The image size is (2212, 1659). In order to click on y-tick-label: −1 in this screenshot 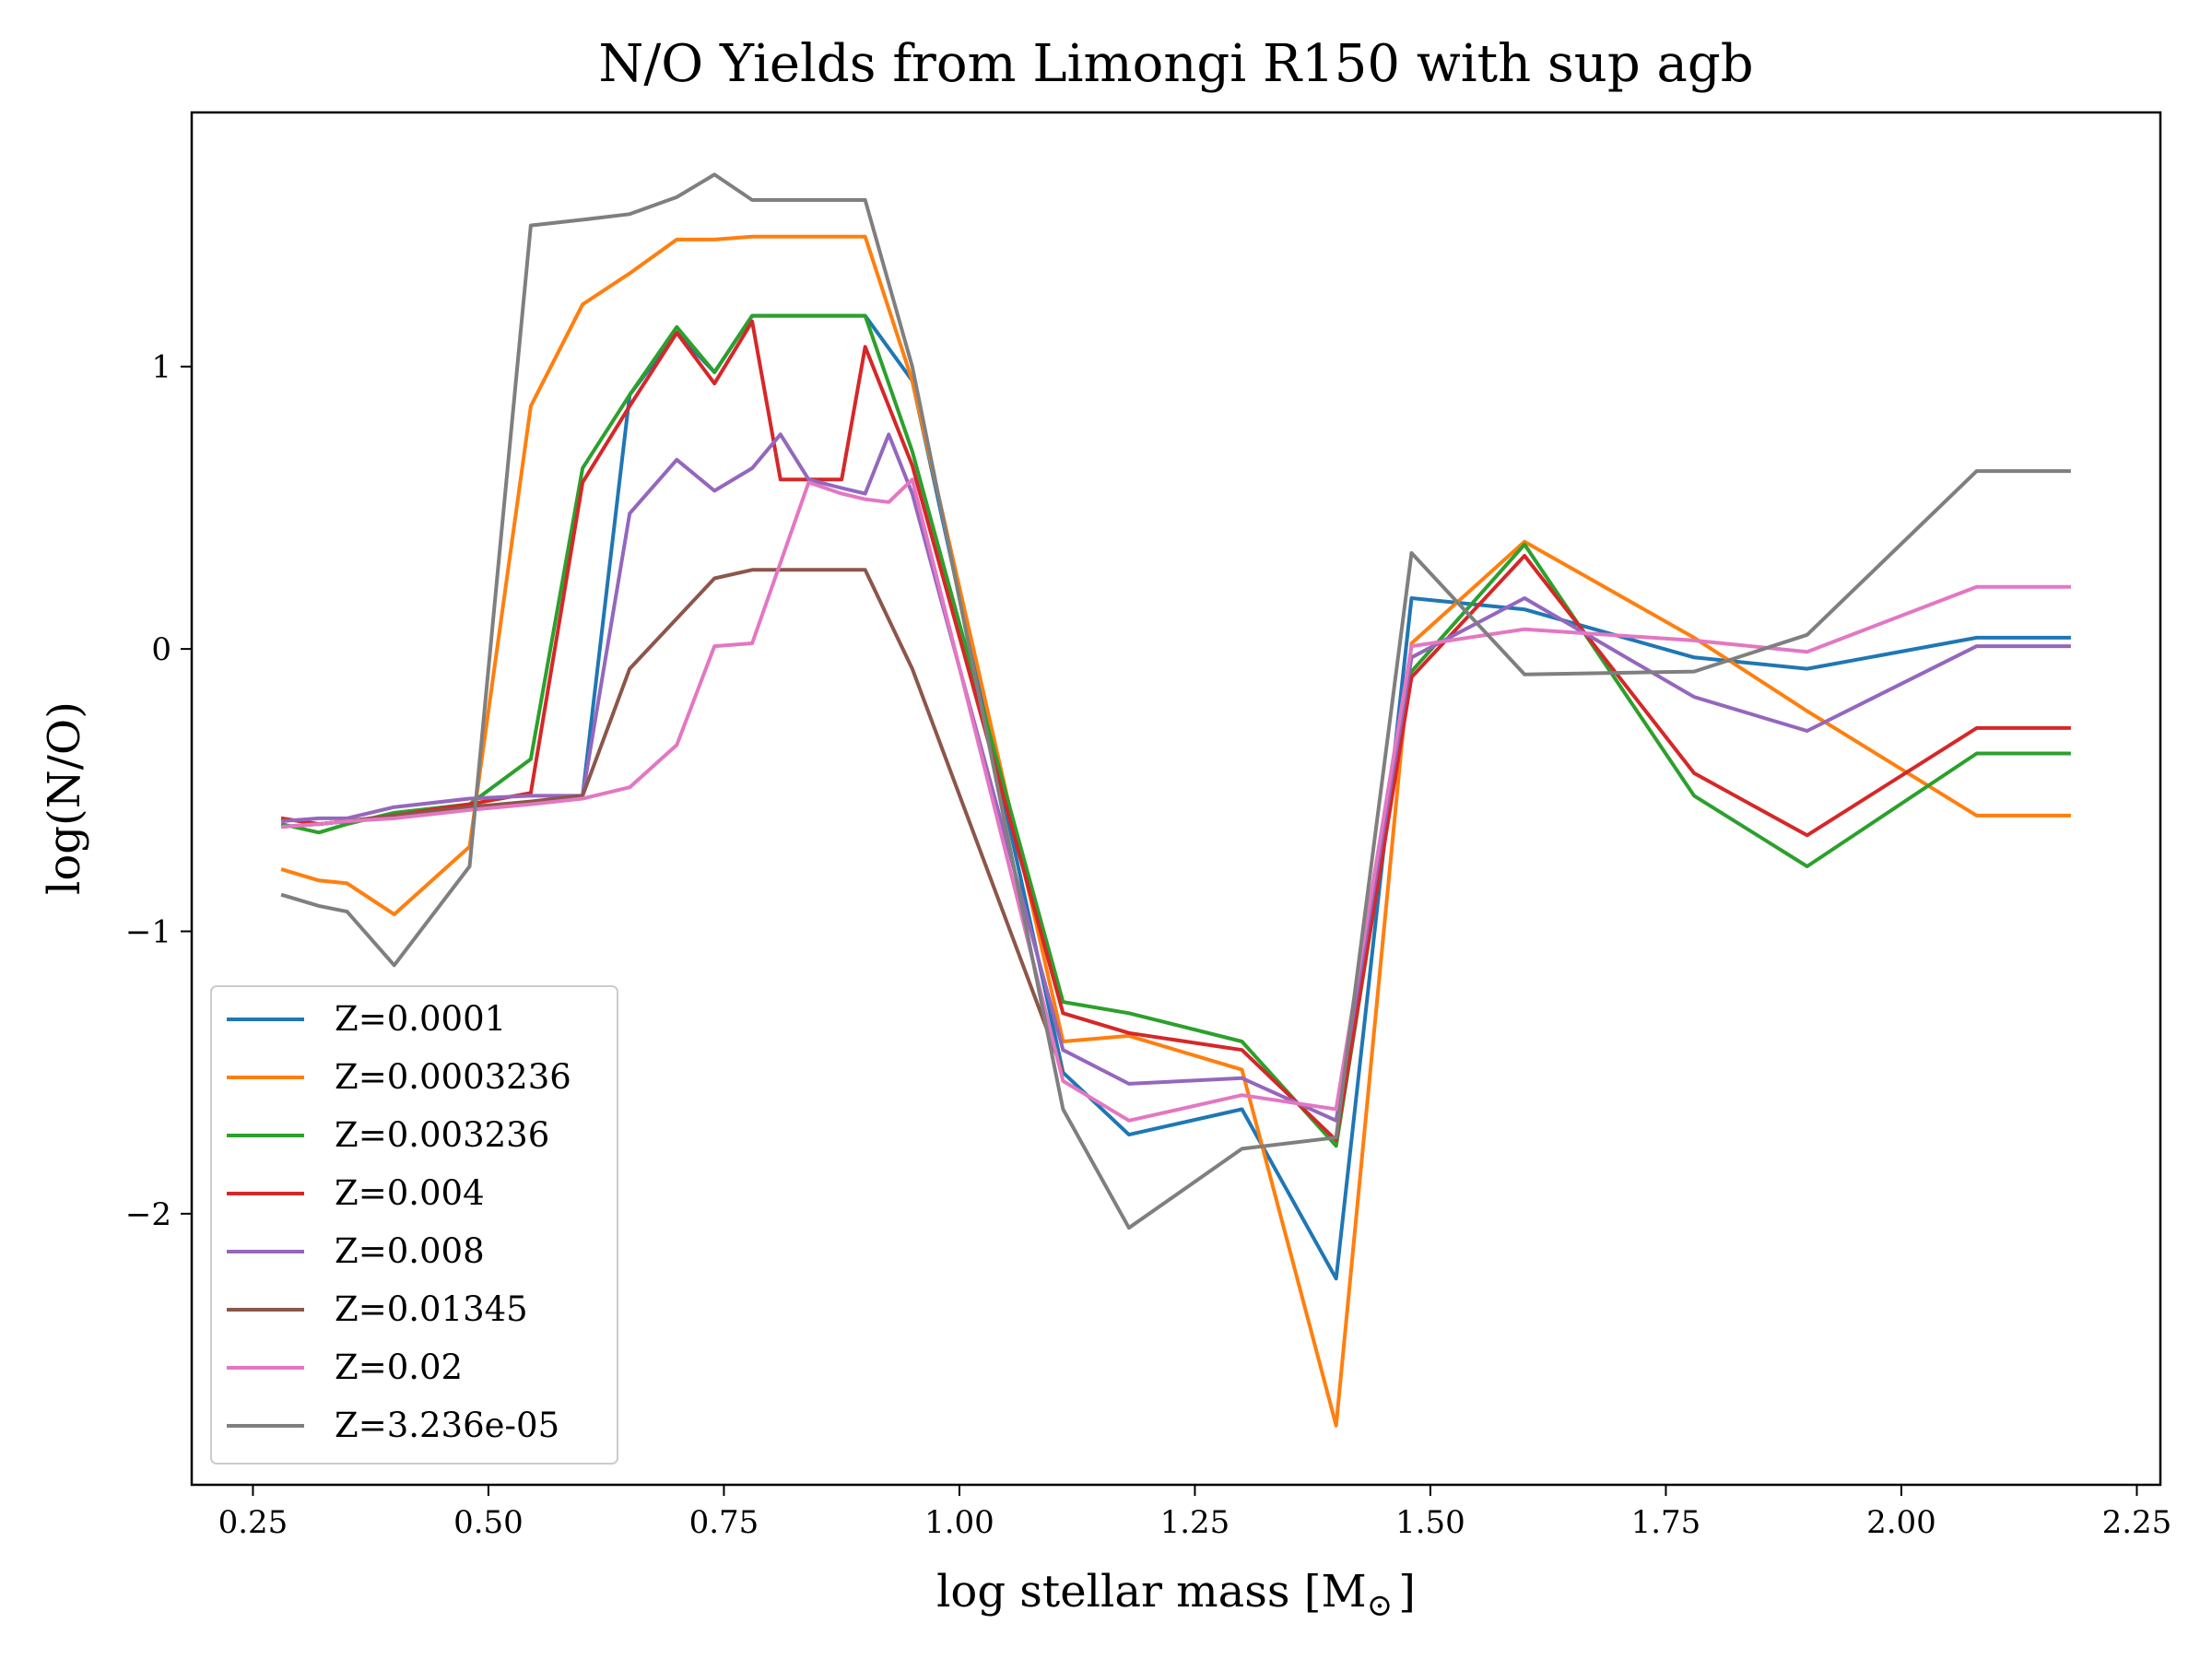, I will do `click(148, 931)`.